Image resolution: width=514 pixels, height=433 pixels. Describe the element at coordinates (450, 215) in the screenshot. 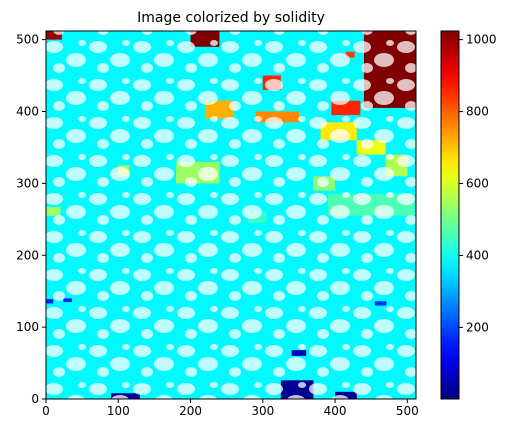

I see `colorbar-gradient` at that location.